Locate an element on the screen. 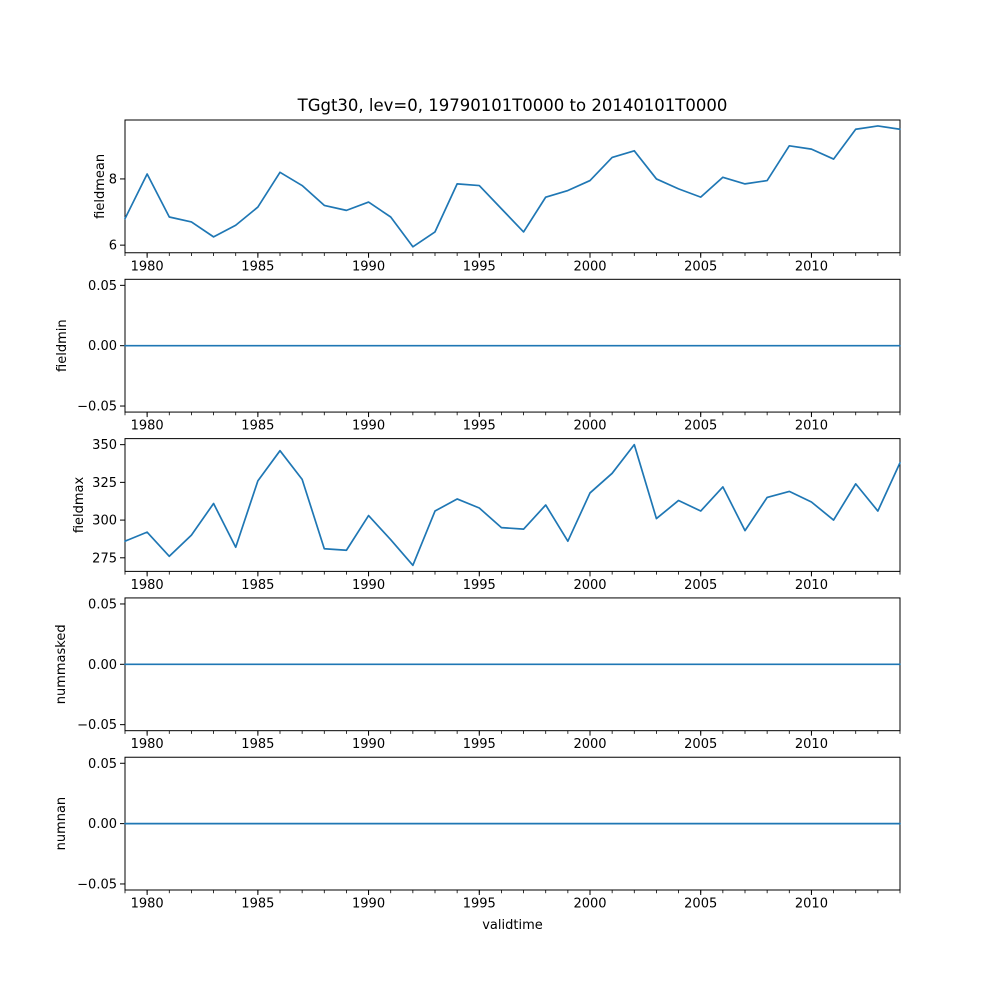 This screenshot has width=1000, height=1000. fieldmean-line is located at coordinates (512, 186).